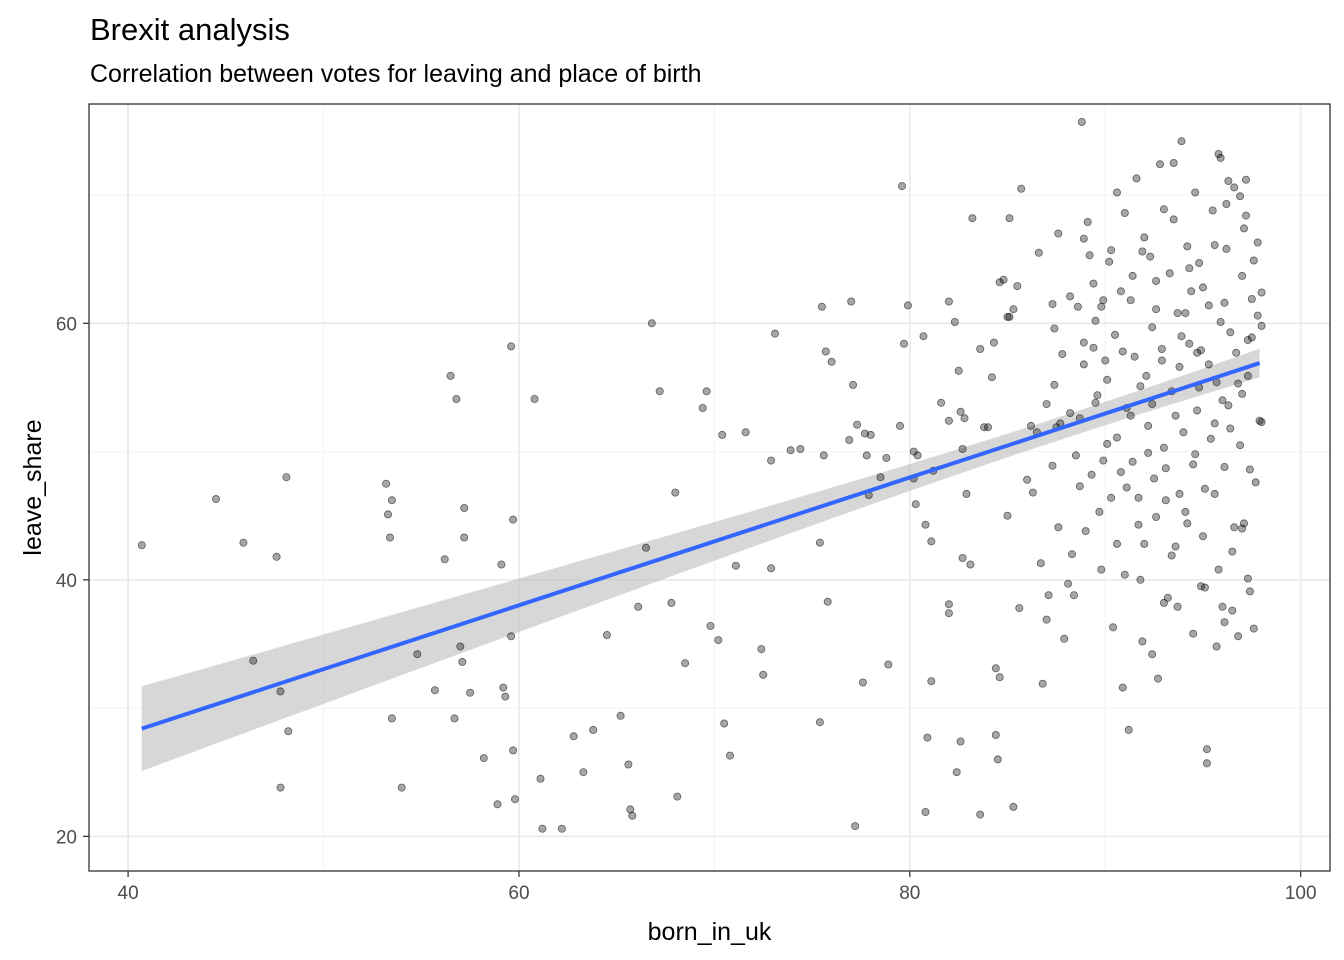  Describe the element at coordinates (190, 29) in the screenshot. I see `chart-title: Brexit analysis` at that location.